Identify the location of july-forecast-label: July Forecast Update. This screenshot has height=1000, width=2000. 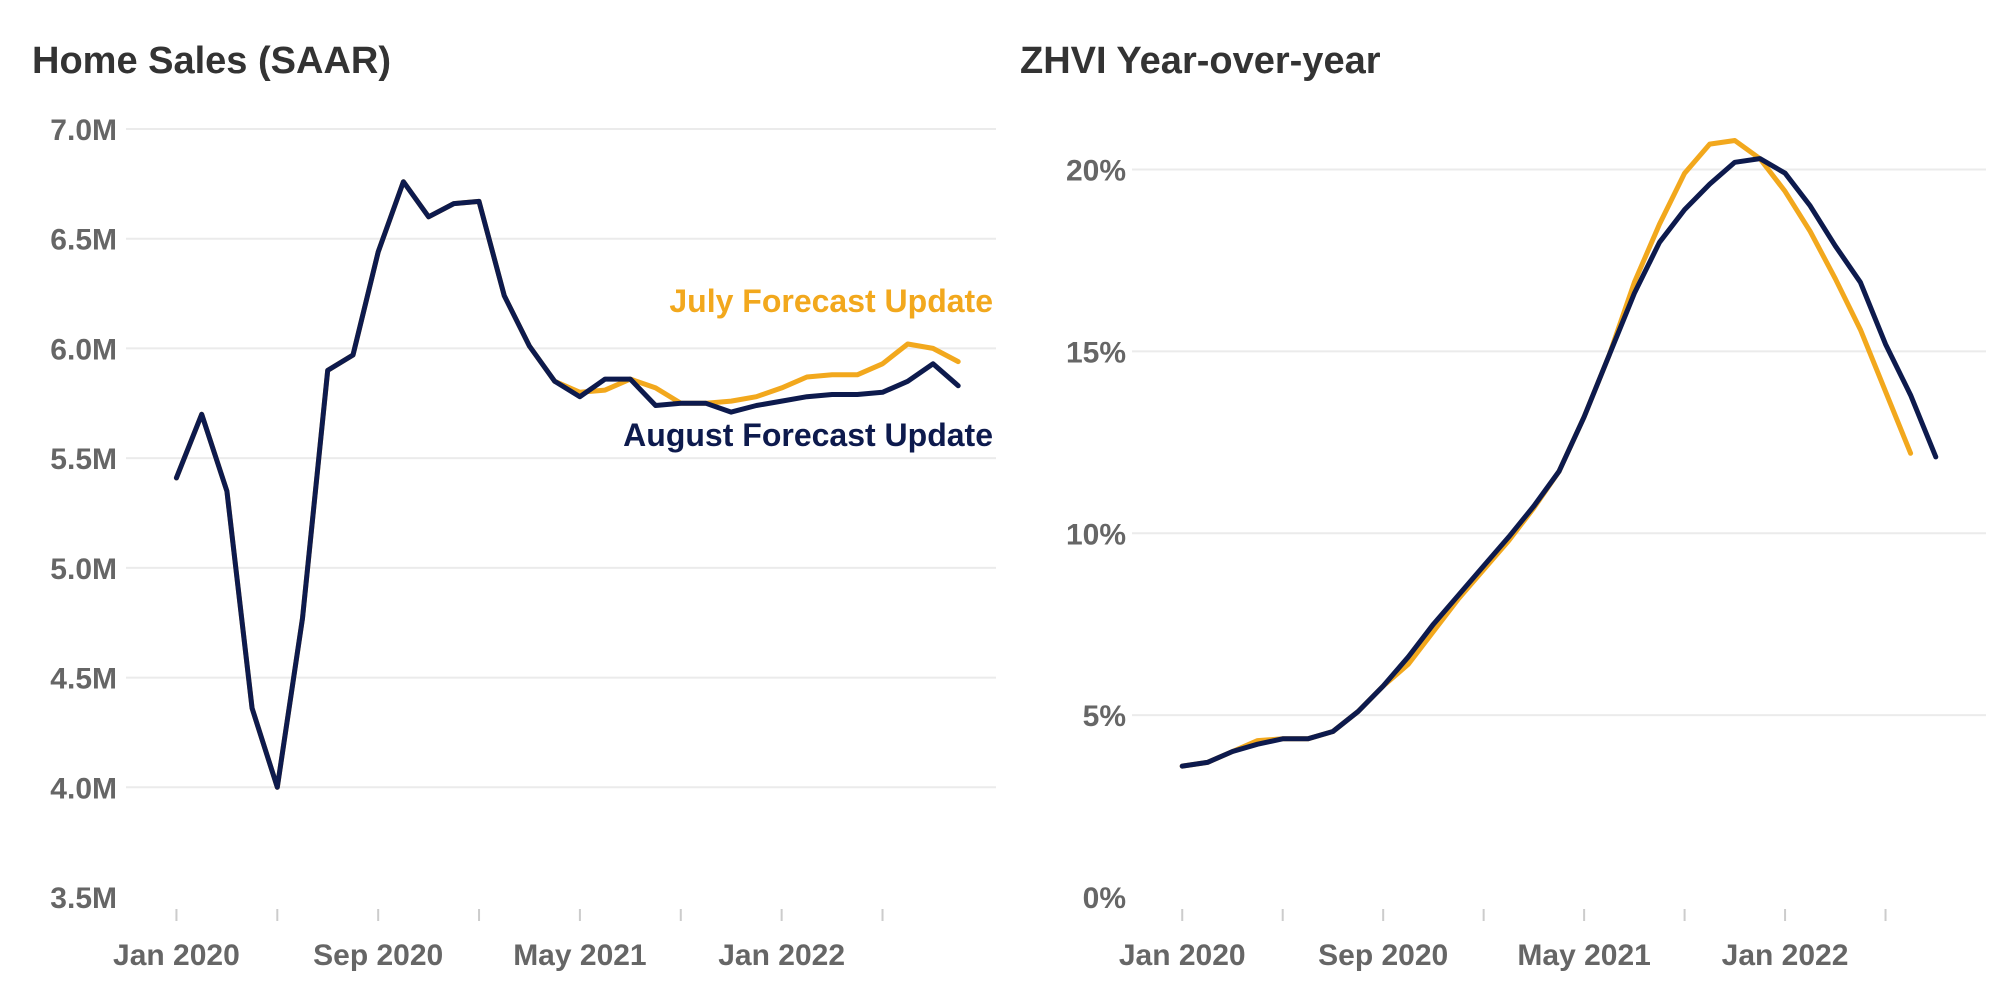
(831, 301).